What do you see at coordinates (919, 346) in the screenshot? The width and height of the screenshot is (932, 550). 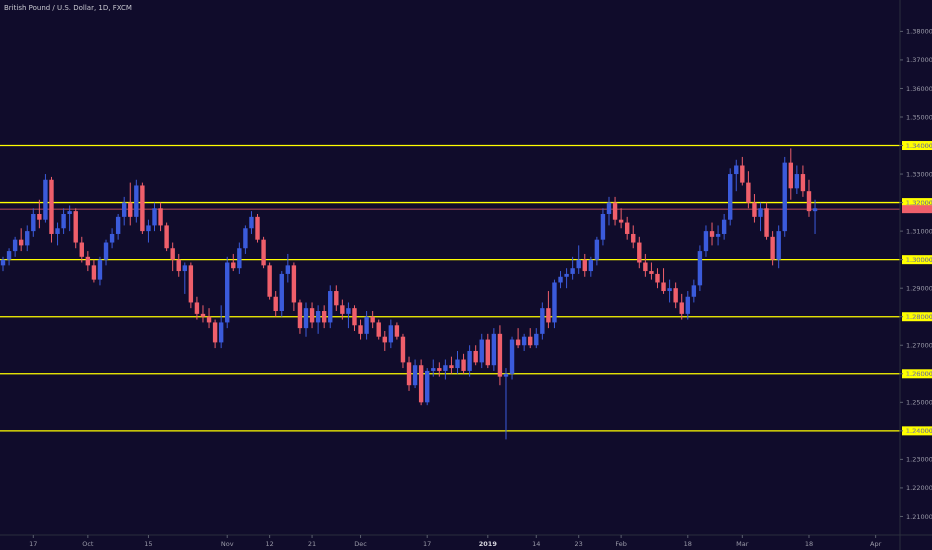 I see `price-tick-label: 1.27000` at bounding box center [919, 346].